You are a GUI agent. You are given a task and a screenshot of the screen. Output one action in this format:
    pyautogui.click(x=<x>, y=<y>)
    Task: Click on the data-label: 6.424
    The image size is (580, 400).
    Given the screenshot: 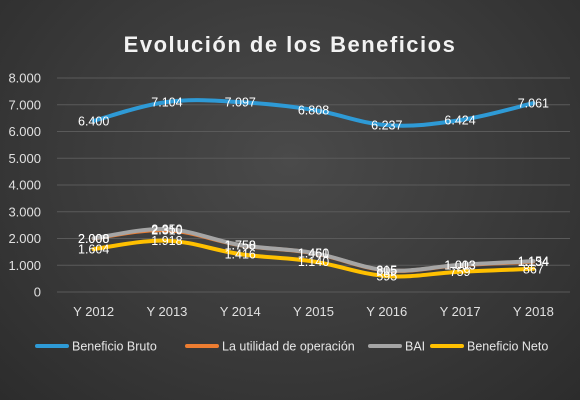 What is the action you would take?
    pyautogui.click(x=459, y=121)
    